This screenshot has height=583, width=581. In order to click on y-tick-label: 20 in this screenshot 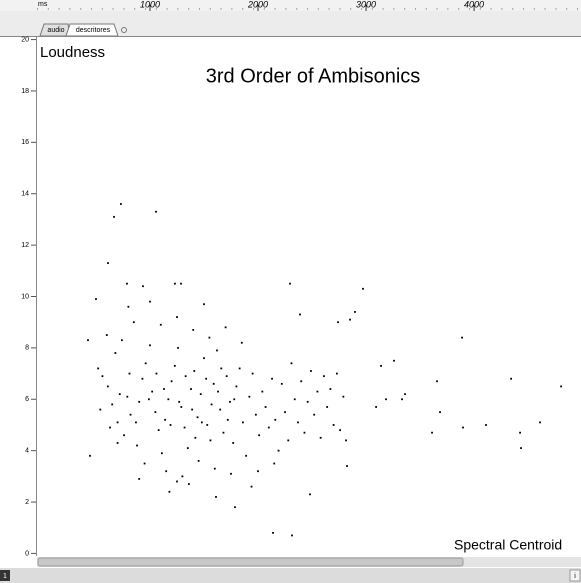, I will do `click(25, 39)`.